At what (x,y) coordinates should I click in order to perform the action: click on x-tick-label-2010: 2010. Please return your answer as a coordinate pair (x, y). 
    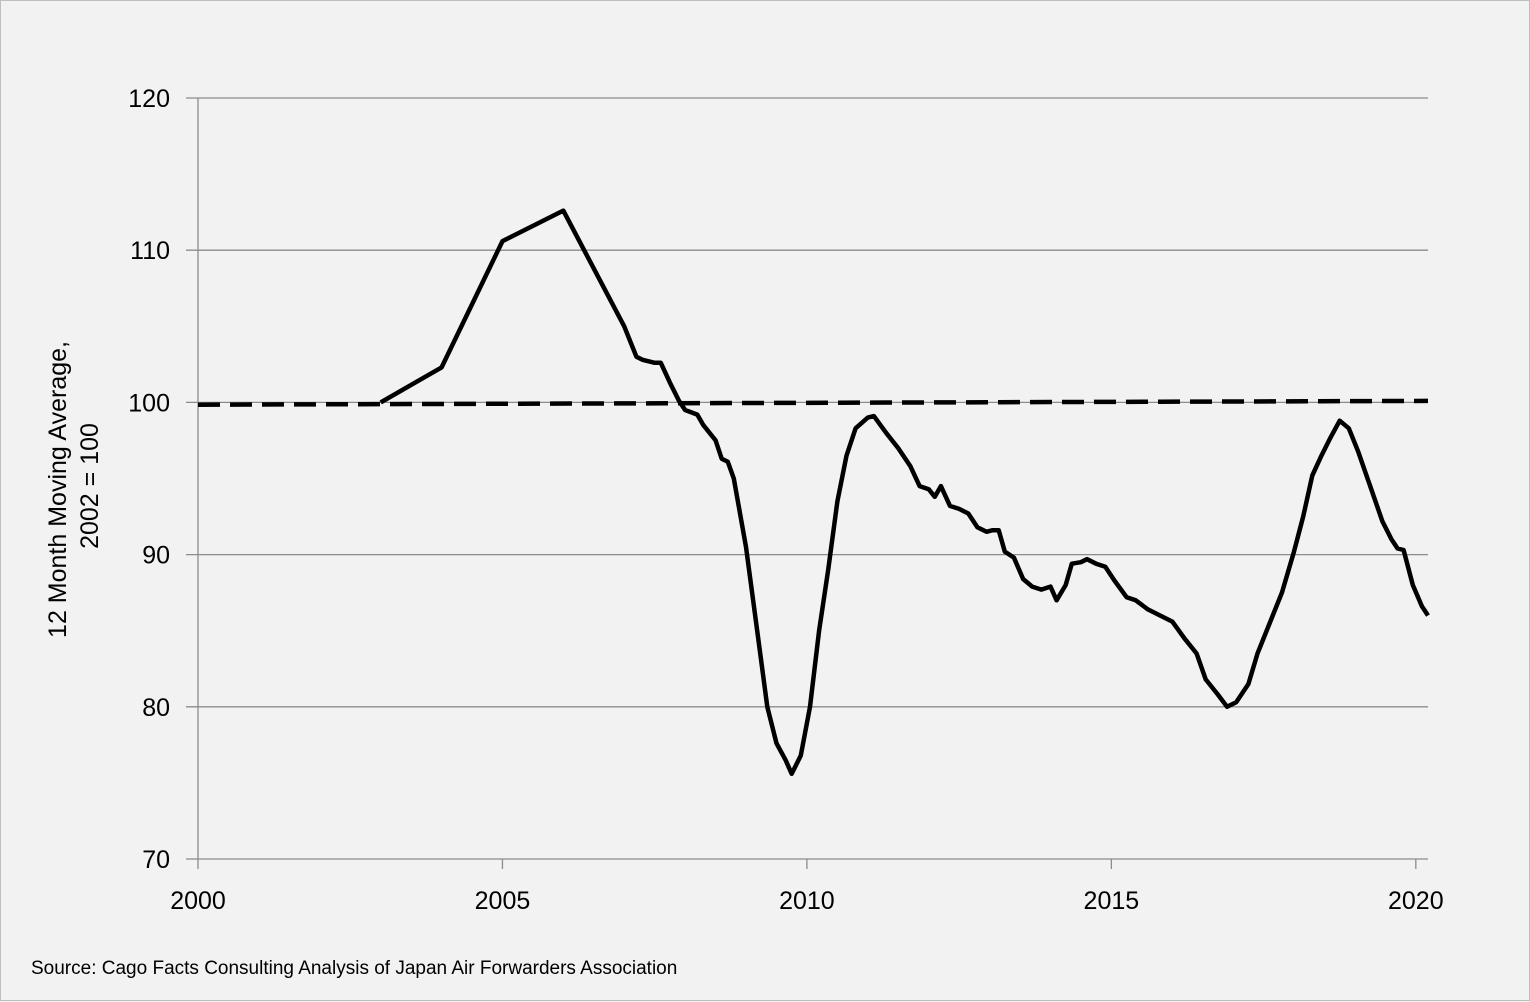
    Looking at the image, I should click on (807, 901).